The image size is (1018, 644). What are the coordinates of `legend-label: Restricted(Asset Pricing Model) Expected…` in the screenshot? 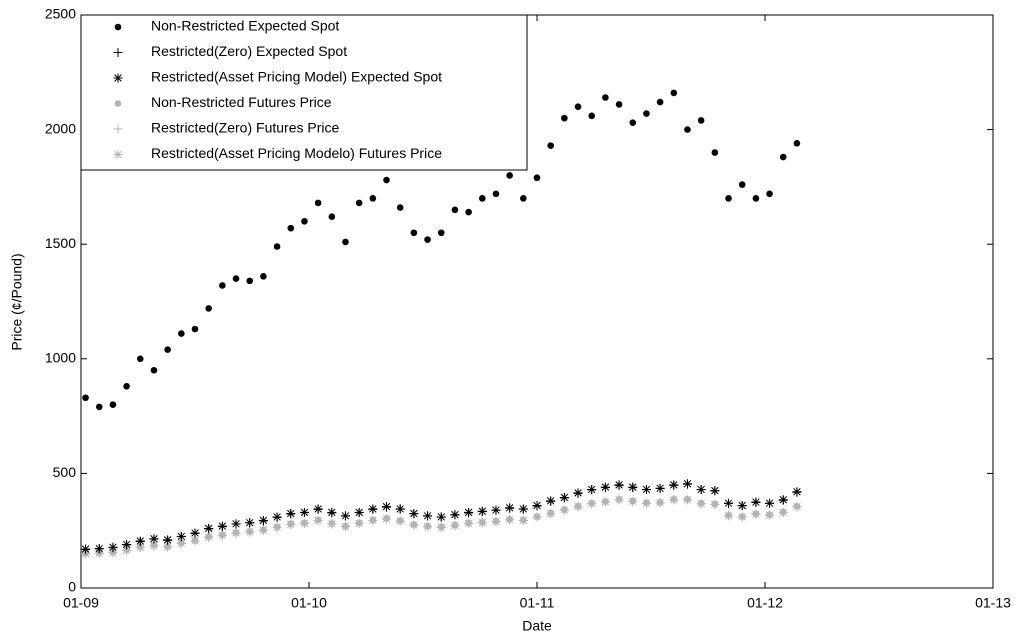 It's located at (296, 77).